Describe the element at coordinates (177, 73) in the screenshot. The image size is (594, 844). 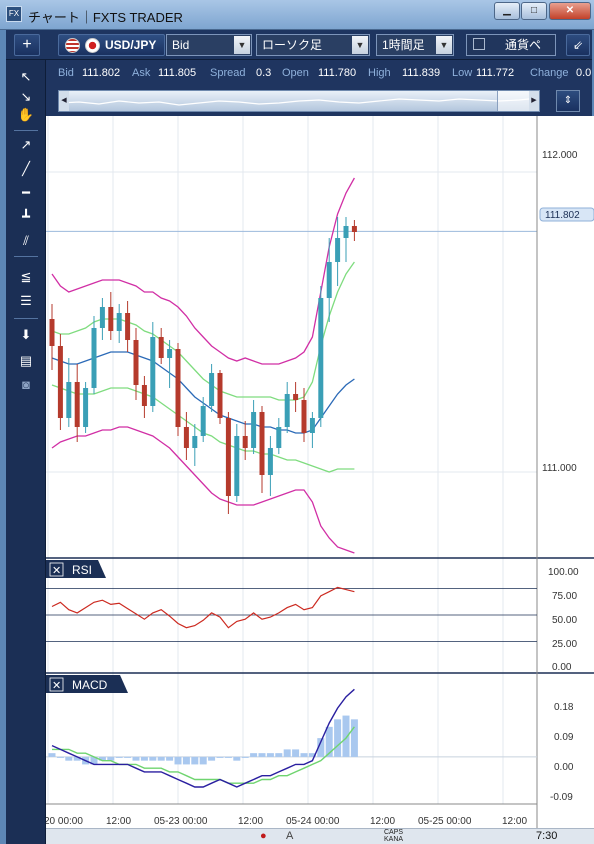
I see `ask-value: 111.805` at that location.